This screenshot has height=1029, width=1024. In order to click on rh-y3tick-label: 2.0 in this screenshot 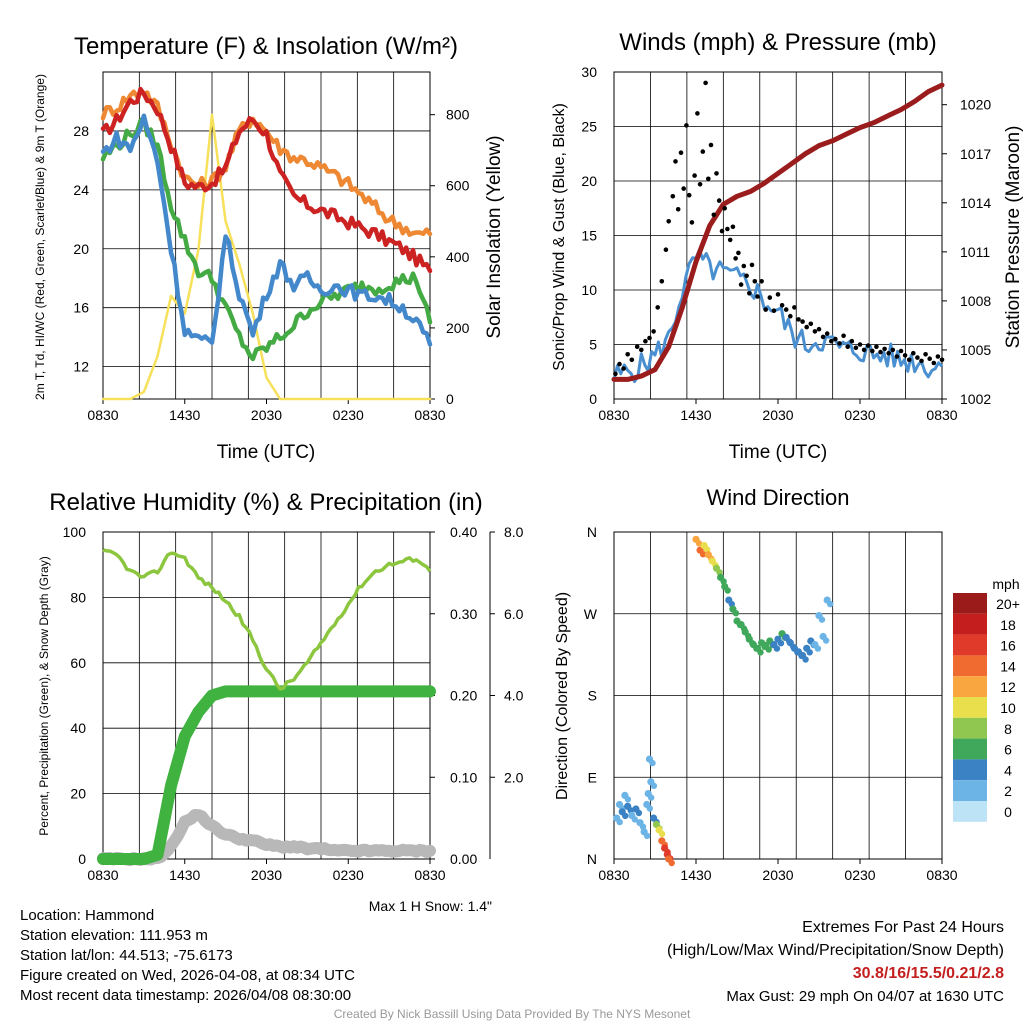, I will do `click(514, 777)`.